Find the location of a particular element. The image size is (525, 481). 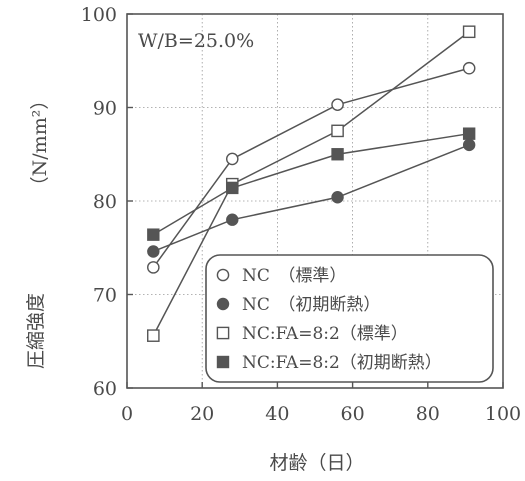

x-tick-label: 100 is located at coordinates (503, 414).